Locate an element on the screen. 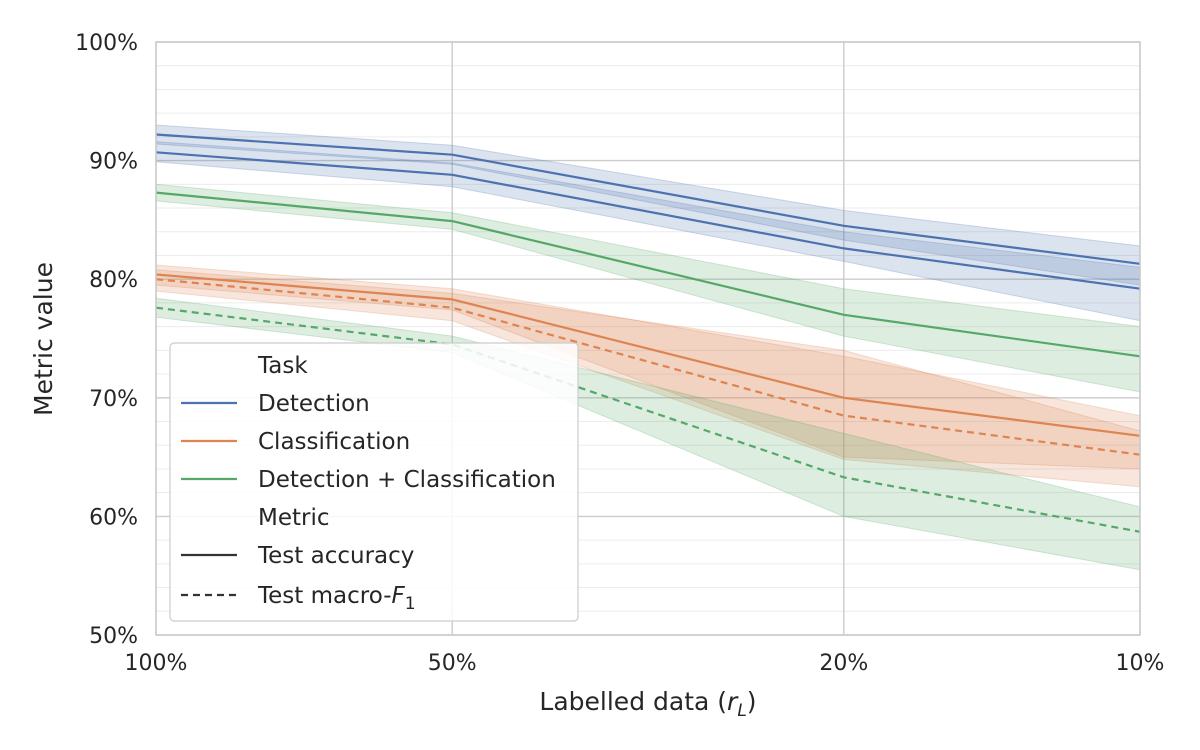  legend-box is located at coordinates (374, 482).